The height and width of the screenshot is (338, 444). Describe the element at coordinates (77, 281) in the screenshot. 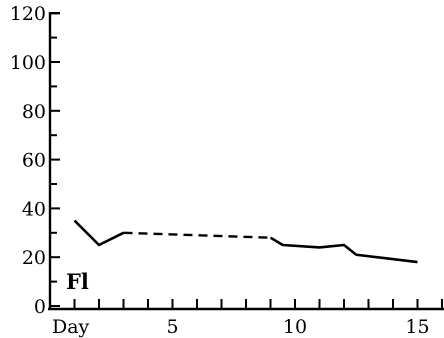

I see `series-label: Fl` at that location.